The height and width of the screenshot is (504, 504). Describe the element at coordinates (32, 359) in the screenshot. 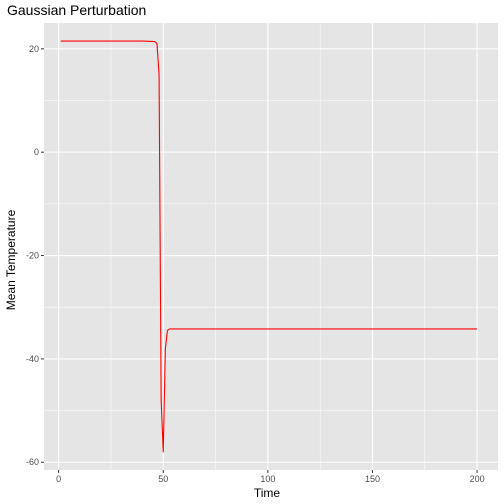

I see `y-tick-label: -40` at that location.